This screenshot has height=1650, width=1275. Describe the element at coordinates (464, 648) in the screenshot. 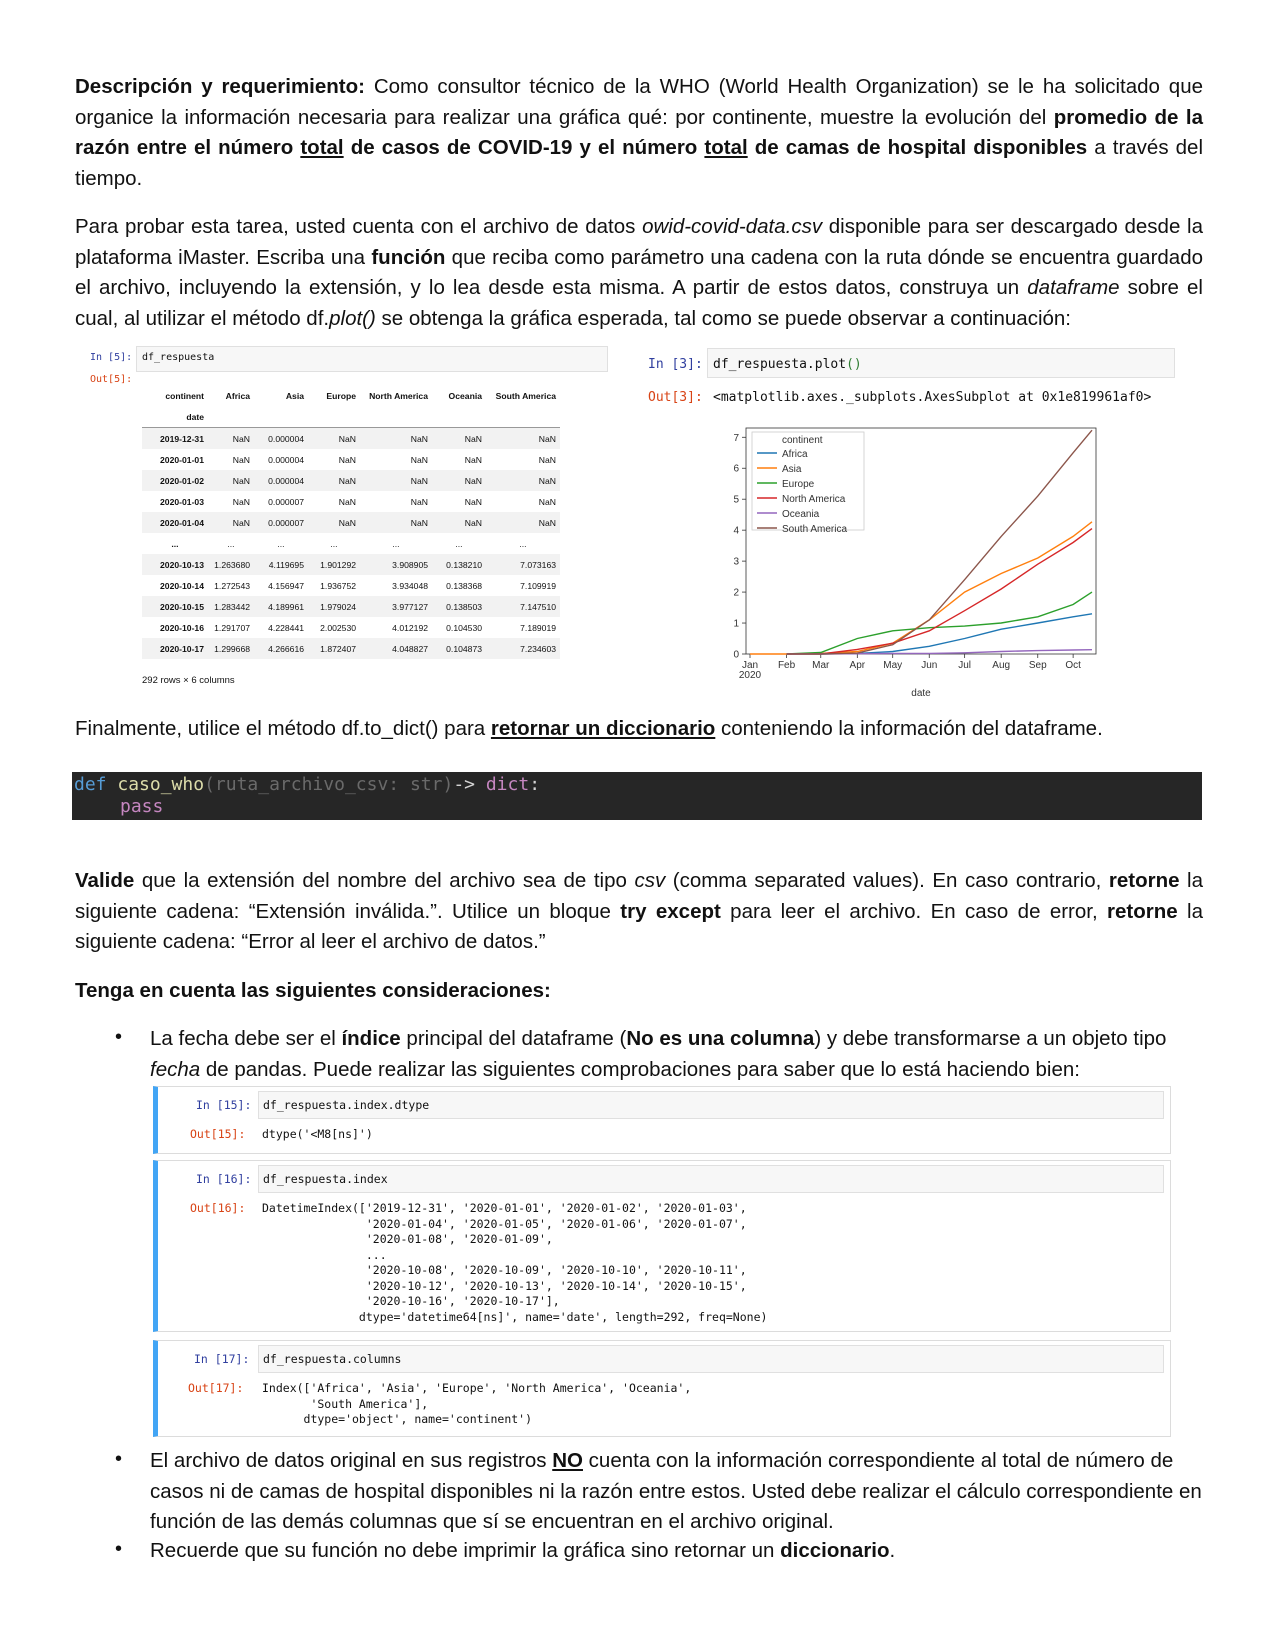

I see `table-cell: 0.104873` at that location.